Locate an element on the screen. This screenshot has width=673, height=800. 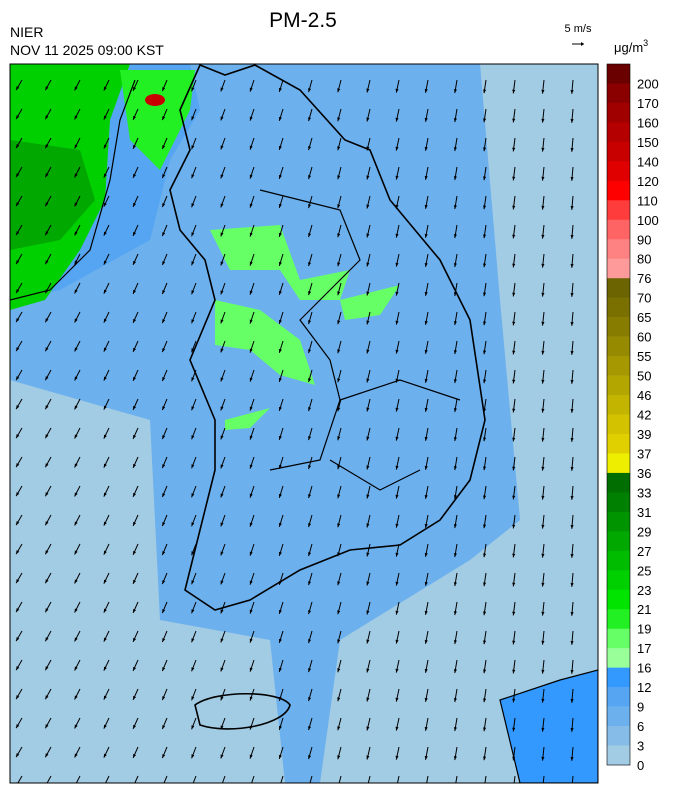
colorbar-label: 17 is located at coordinates (644, 648).